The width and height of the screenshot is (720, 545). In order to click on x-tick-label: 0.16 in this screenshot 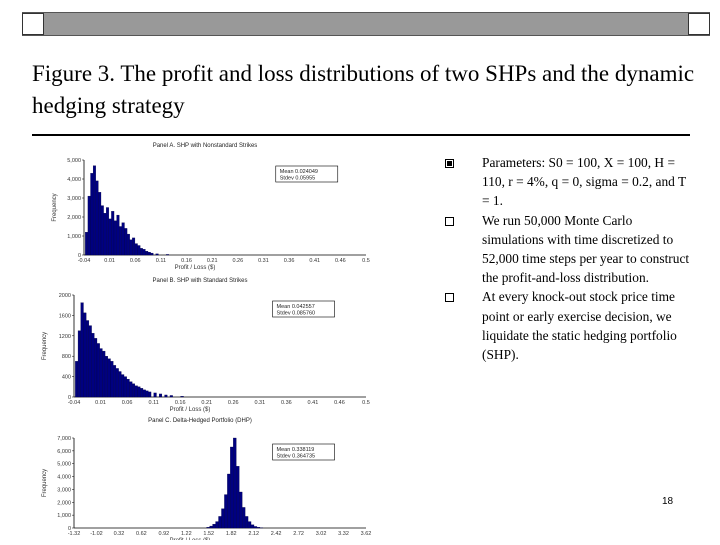, I will do `click(186, 261)`.